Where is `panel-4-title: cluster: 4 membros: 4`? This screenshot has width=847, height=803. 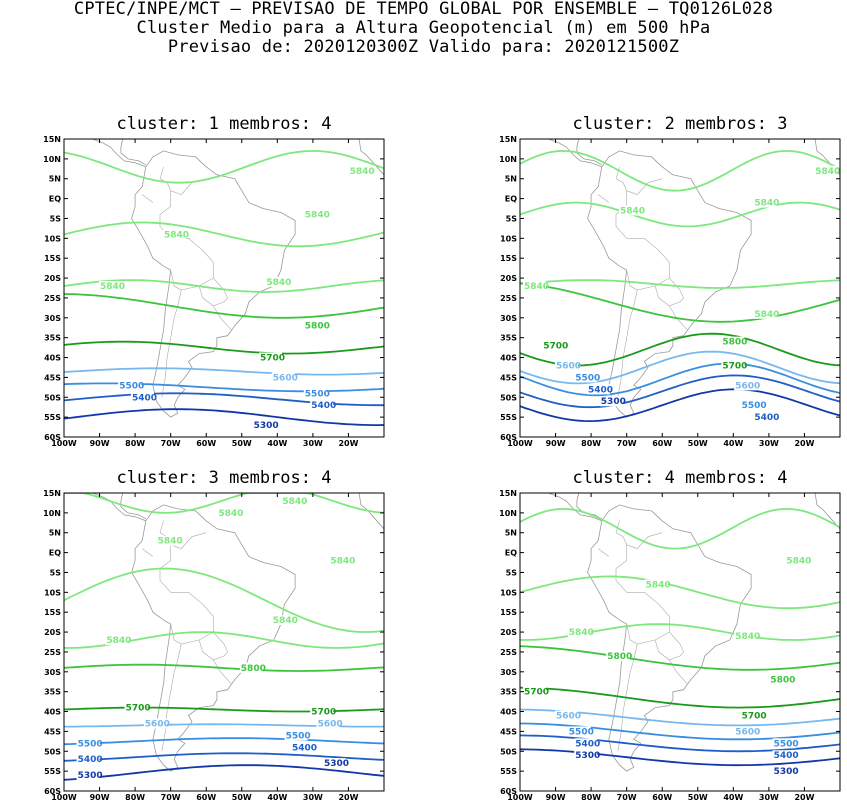 panel-4-title: cluster: 4 membros: 4 is located at coordinates (680, 478).